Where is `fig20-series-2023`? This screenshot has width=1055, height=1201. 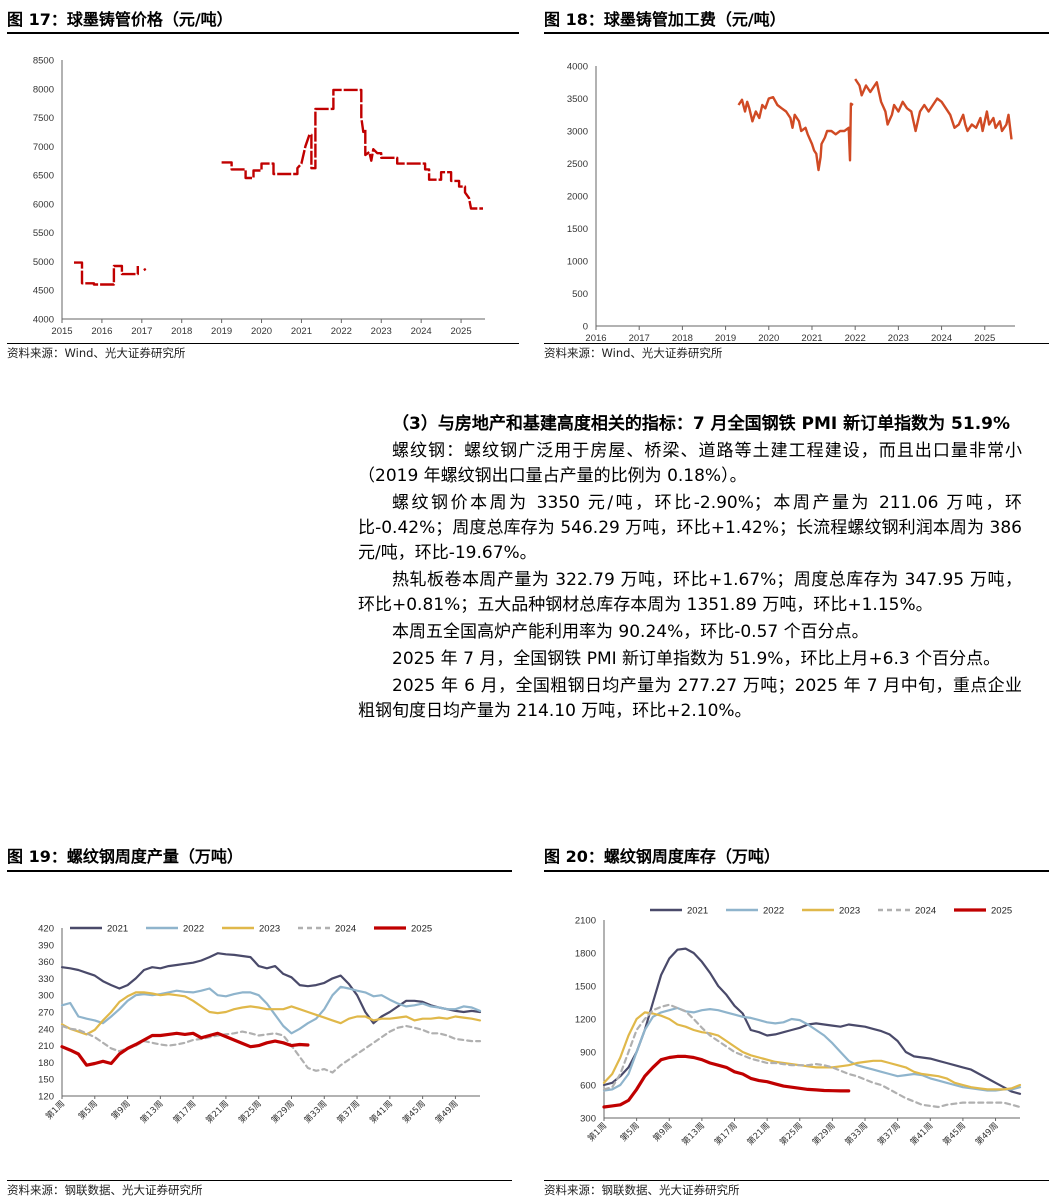 fig20-series-2023 is located at coordinates (812, 1051).